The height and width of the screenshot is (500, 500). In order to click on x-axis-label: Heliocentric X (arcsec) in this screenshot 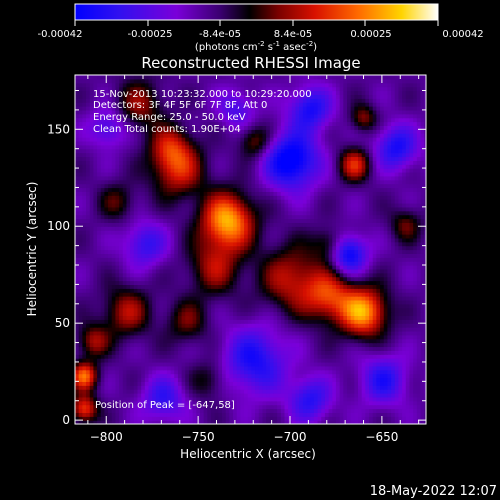, I will do `click(248, 454)`.